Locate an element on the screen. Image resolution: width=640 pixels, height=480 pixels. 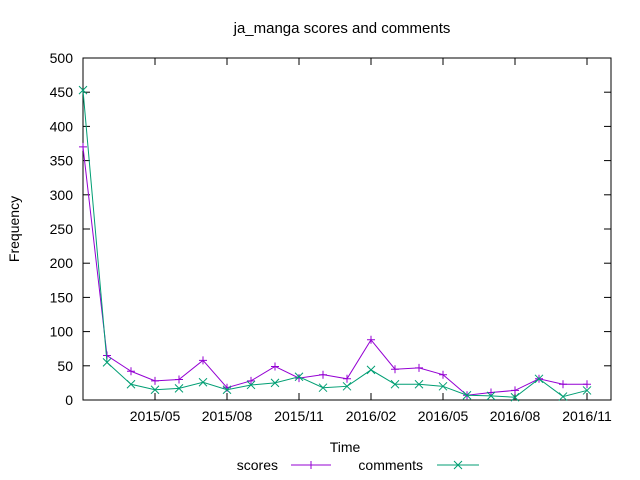
y-tick-label: 200 is located at coordinates (62, 263).